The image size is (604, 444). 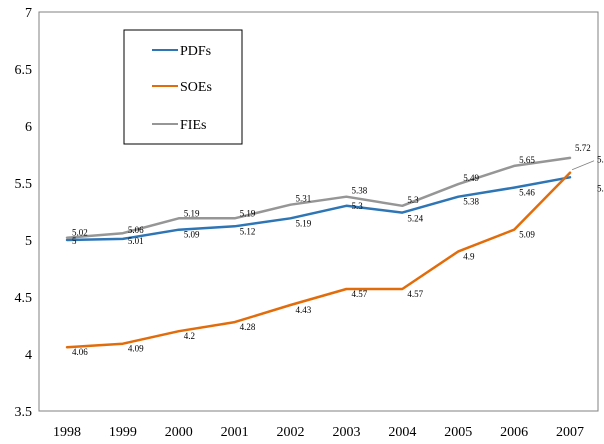 I want to click on data-label: 5.02, so click(x=80, y=233).